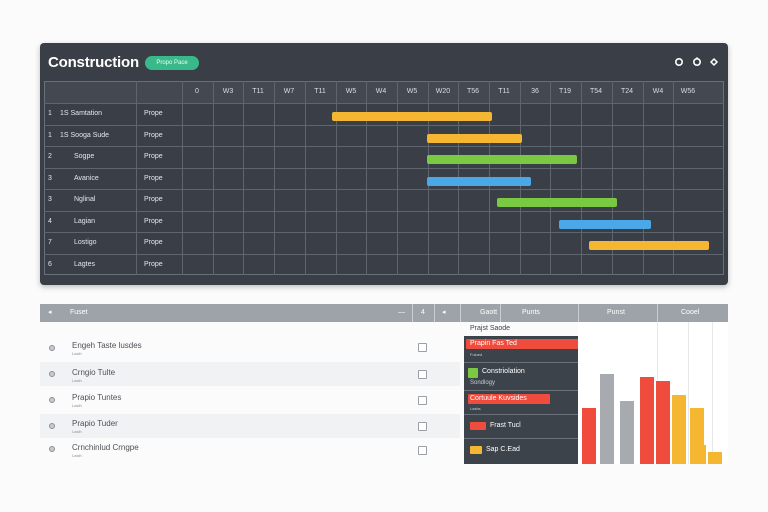  I want to click on row-name: Sogpe, so click(84, 156).